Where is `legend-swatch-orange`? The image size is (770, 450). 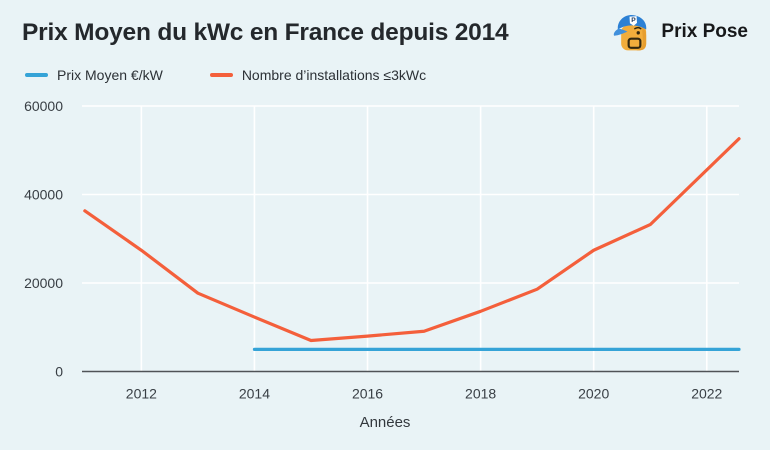 legend-swatch-orange is located at coordinates (221, 74).